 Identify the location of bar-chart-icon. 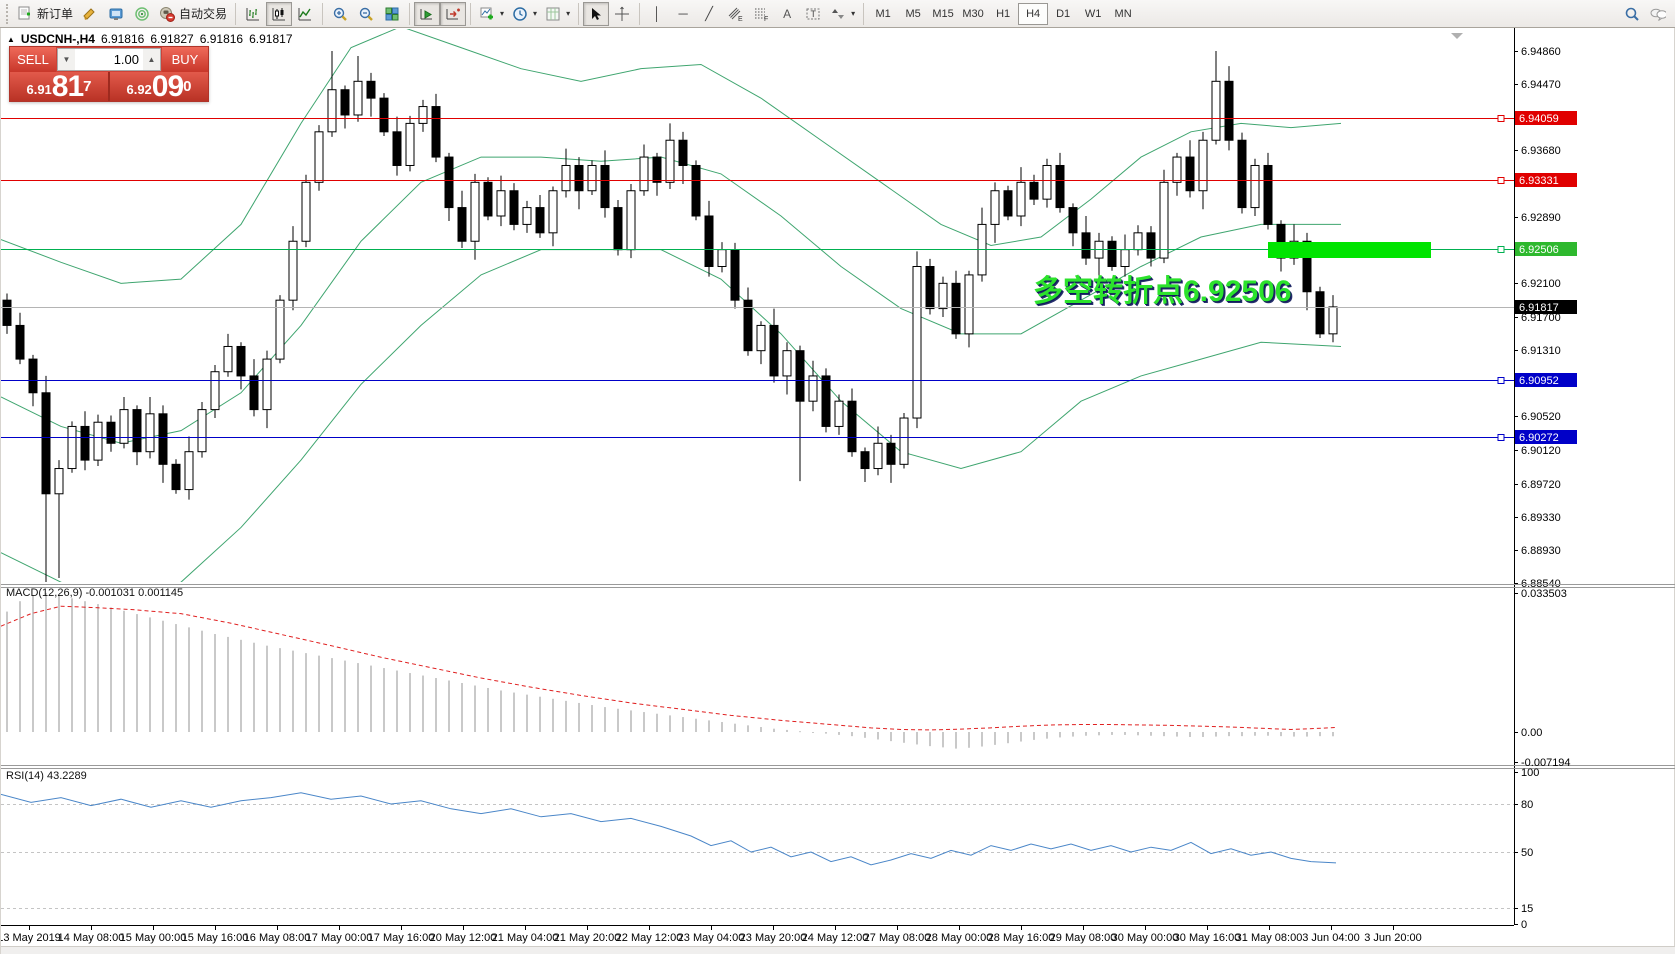
(253, 14).